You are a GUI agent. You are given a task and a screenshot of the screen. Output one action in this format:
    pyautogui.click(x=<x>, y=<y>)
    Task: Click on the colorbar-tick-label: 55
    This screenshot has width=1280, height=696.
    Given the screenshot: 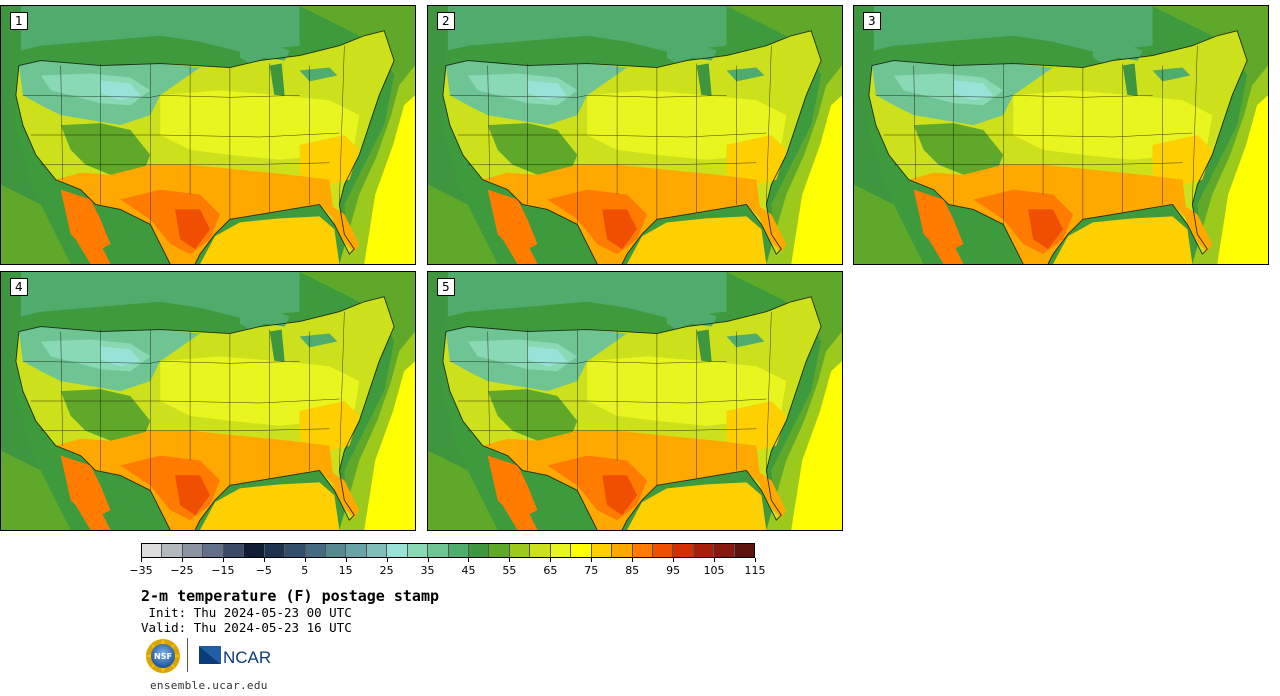 What is the action you would take?
    pyautogui.click(x=509, y=570)
    